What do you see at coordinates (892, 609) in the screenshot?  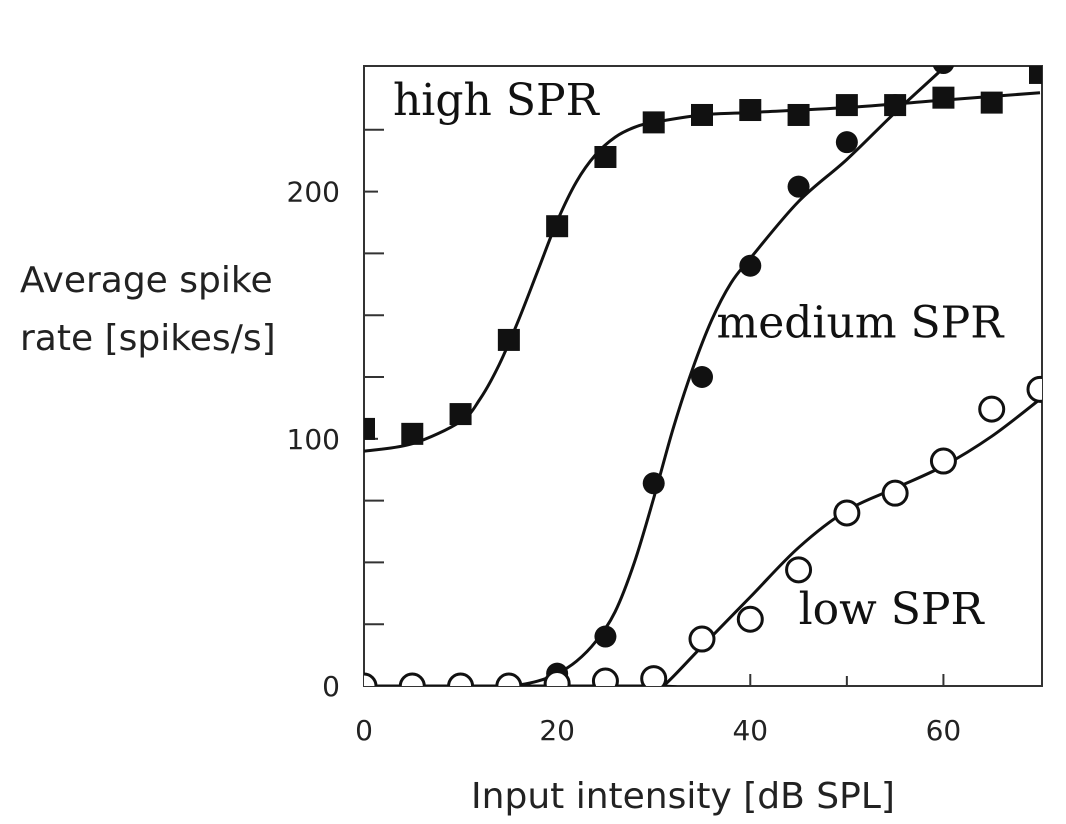 I see `low-spr-label: low SPR` at bounding box center [892, 609].